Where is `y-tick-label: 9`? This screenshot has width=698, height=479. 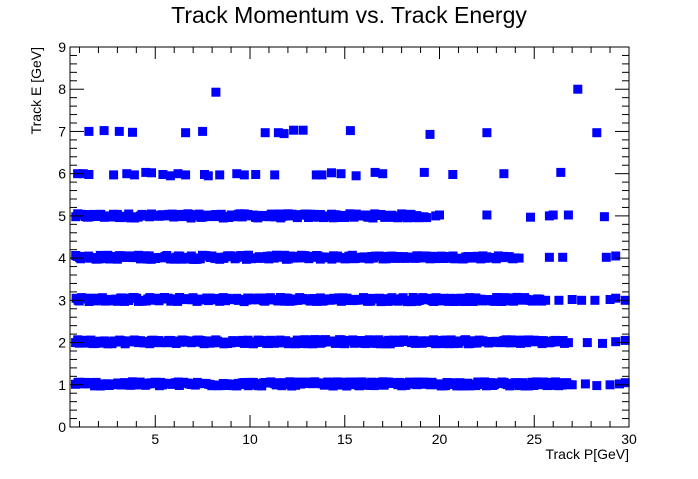
y-tick-label: 9 is located at coordinates (62, 47).